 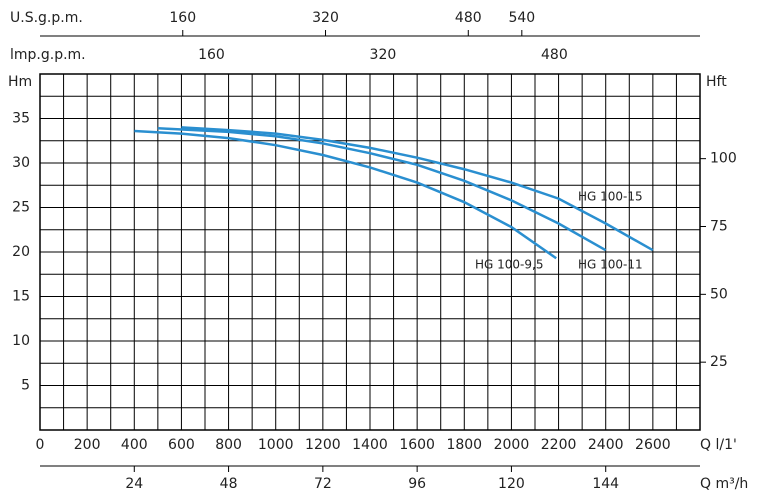 What do you see at coordinates (48, 55) in the screenshot?
I see `axis-label: lmp.g.p.m.` at bounding box center [48, 55].